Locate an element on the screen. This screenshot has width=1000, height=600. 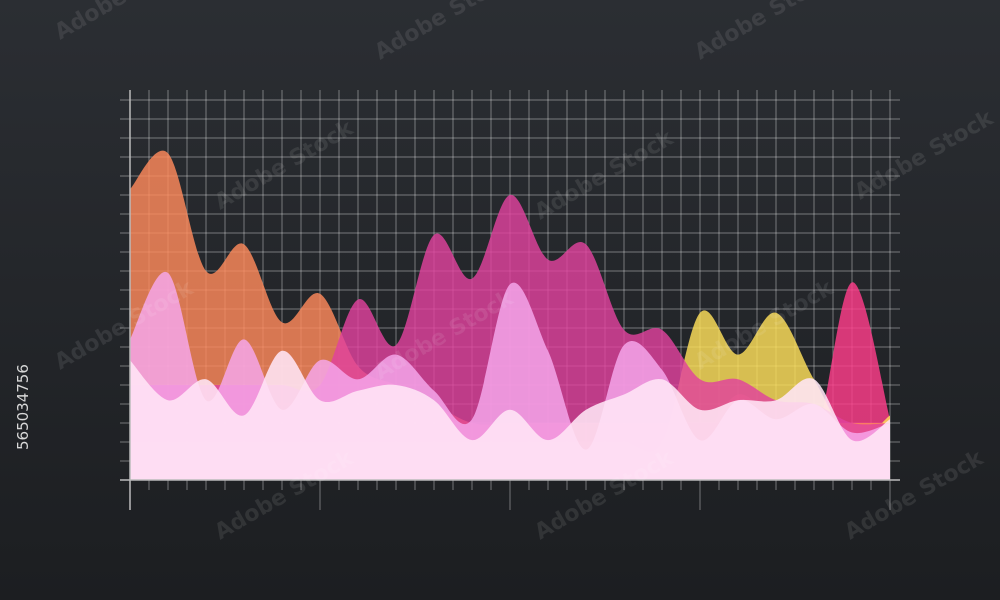
stock-id: 565034756 is located at coordinates (23, 407).